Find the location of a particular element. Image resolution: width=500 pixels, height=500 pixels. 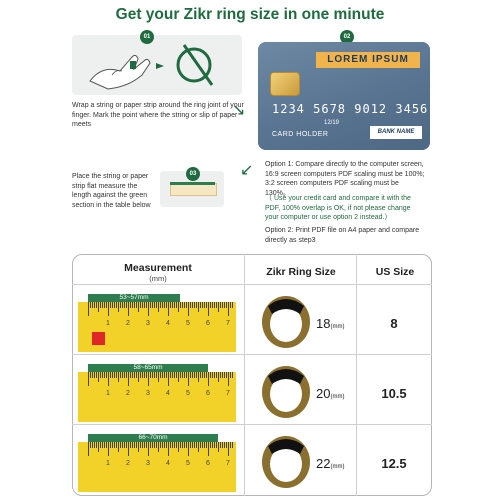

step-badge-1: 01 is located at coordinates (147, 37).